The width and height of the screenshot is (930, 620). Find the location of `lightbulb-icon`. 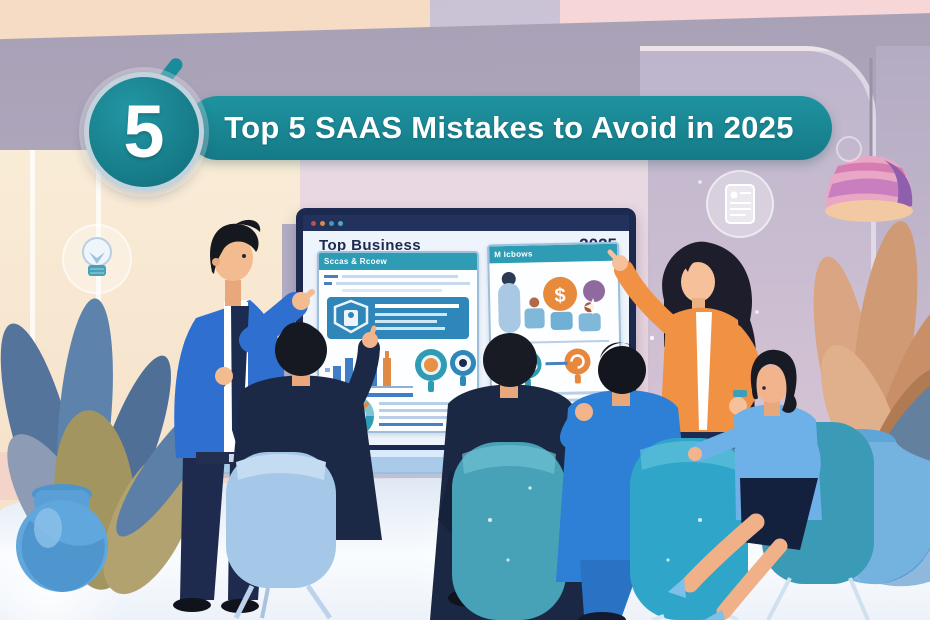

lightbulb-icon is located at coordinates (97, 256).